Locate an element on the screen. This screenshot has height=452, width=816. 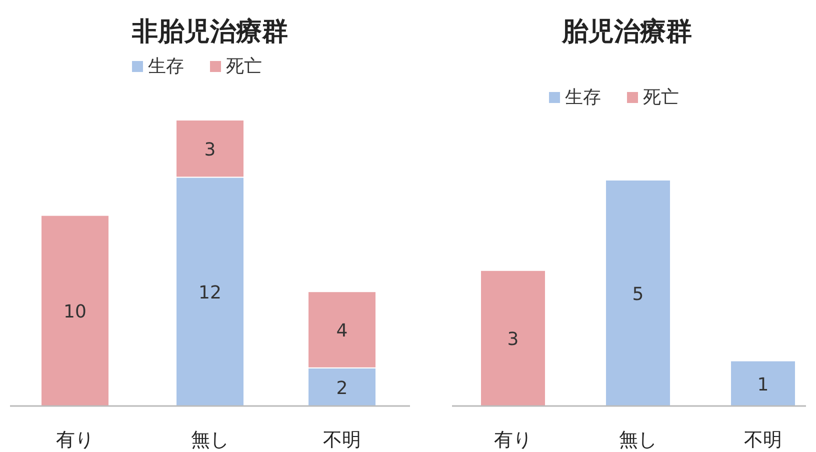
data-label: 1 is located at coordinates (763, 385).